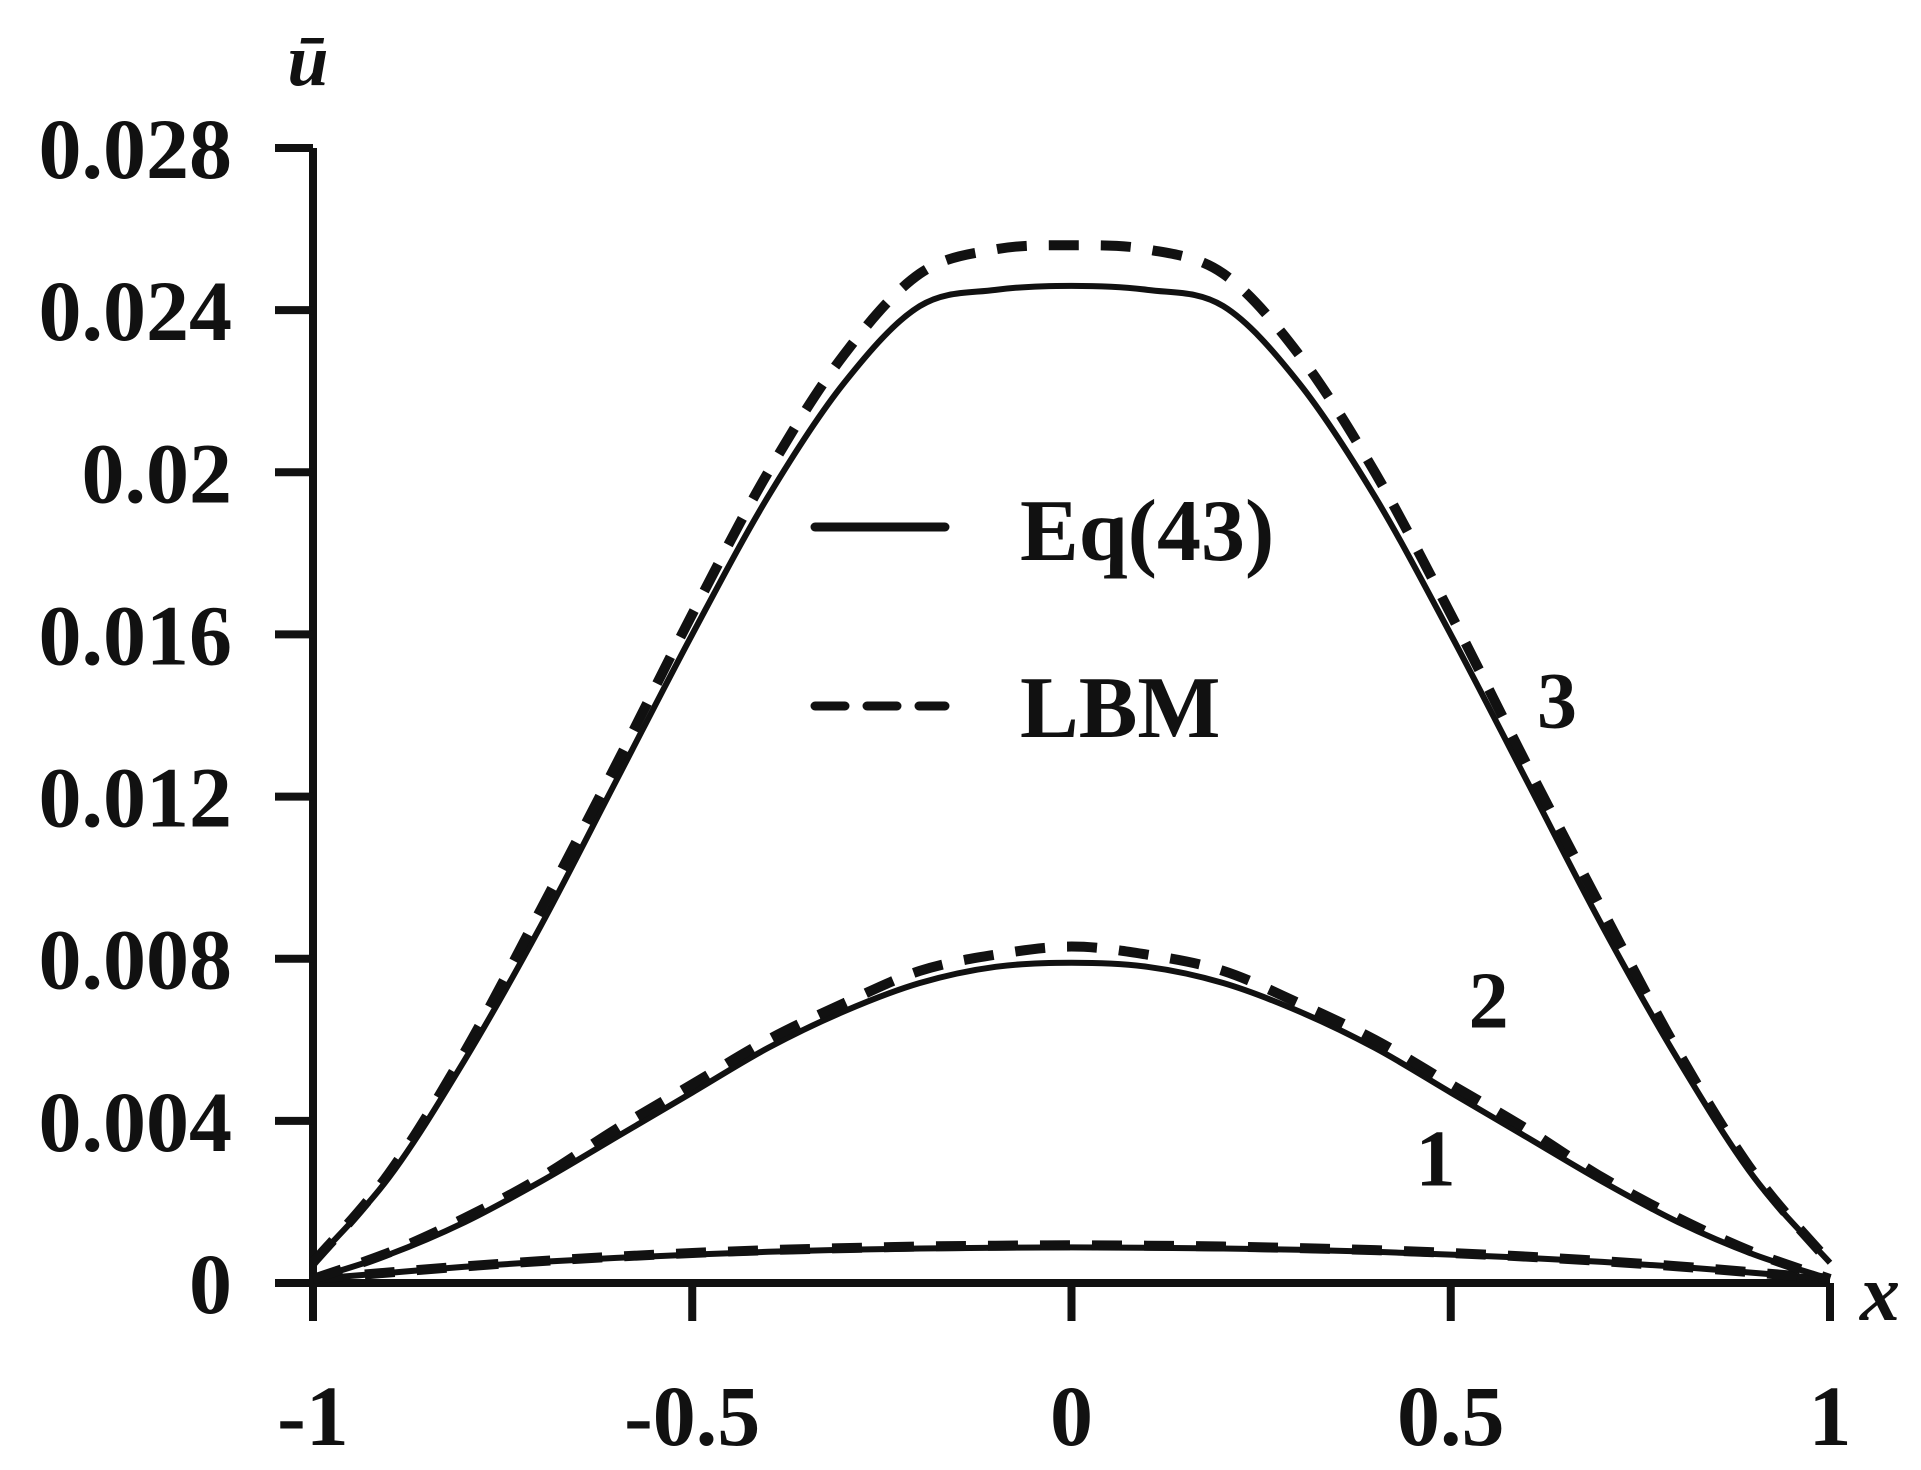 The width and height of the screenshot is (1921, 1470). I want to click on x-tick-label: 0, so click(1071, 1416).